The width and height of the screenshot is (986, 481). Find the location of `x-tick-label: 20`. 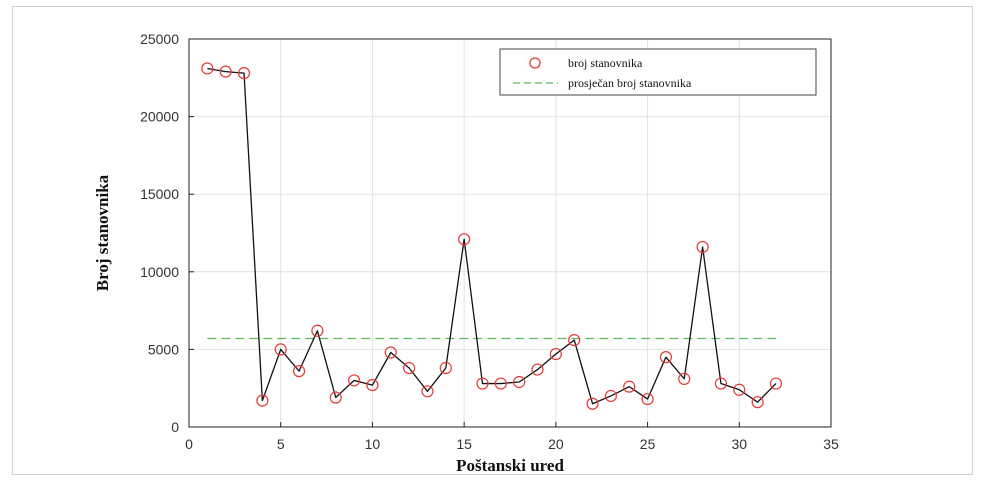

x-tick-label: 20 is located at coordinates (556, 444).